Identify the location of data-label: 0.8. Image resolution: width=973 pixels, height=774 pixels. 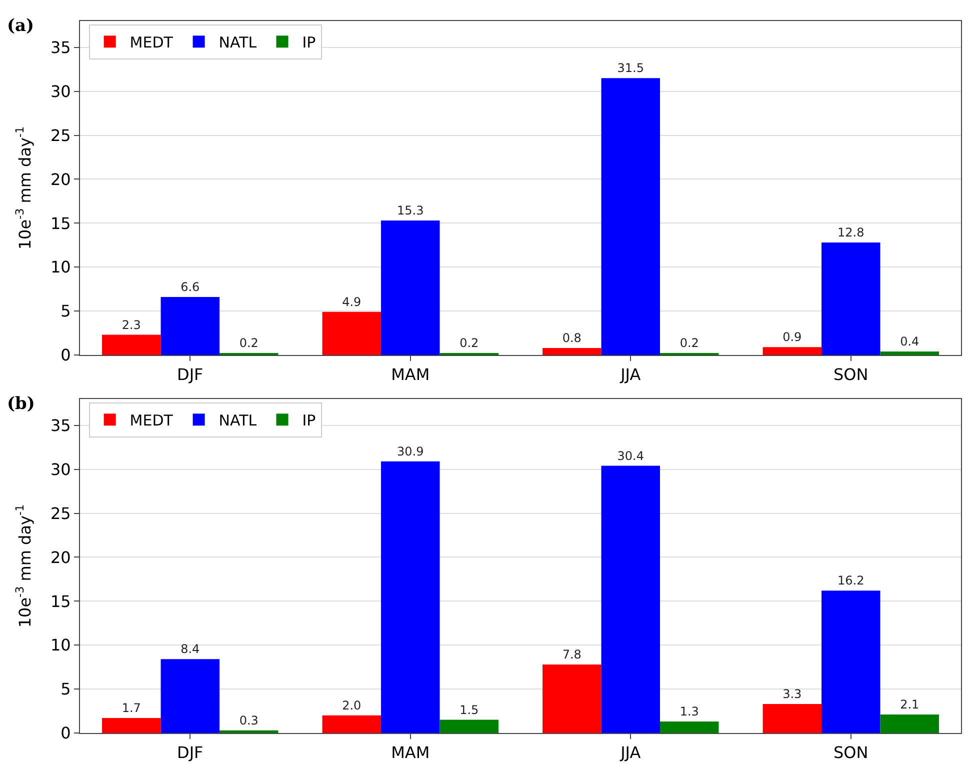
(572, 337).